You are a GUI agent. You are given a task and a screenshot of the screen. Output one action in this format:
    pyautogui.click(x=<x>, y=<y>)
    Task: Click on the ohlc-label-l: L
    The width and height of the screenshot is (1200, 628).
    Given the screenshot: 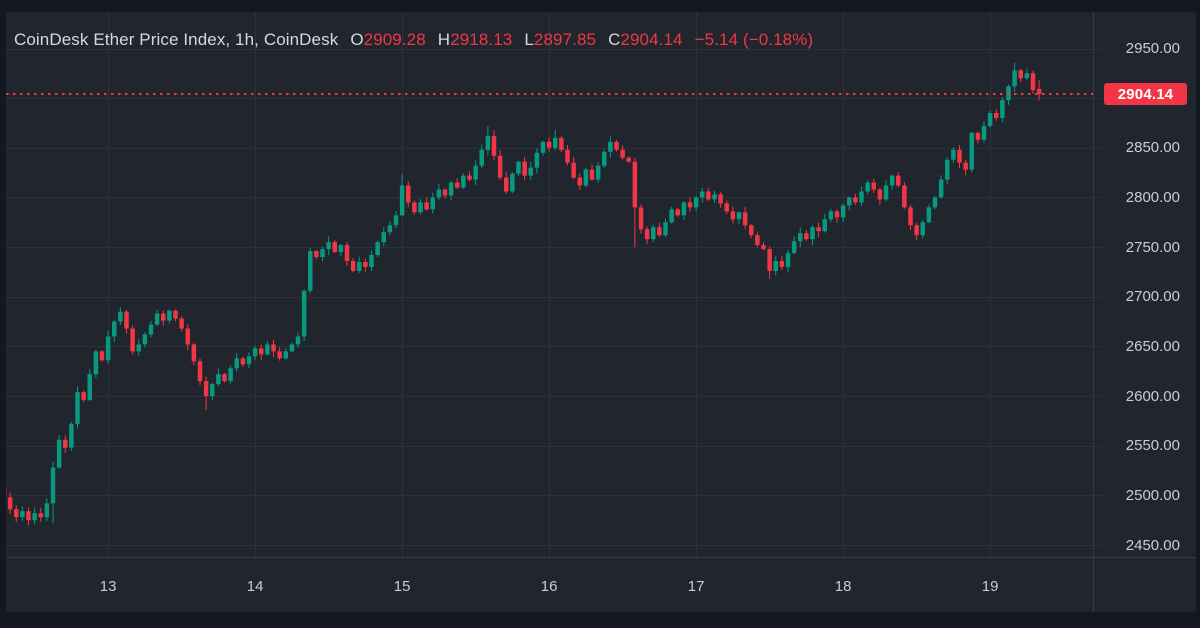 What is the action you would take?
    pyautogui.click(x=529, y=39)
    